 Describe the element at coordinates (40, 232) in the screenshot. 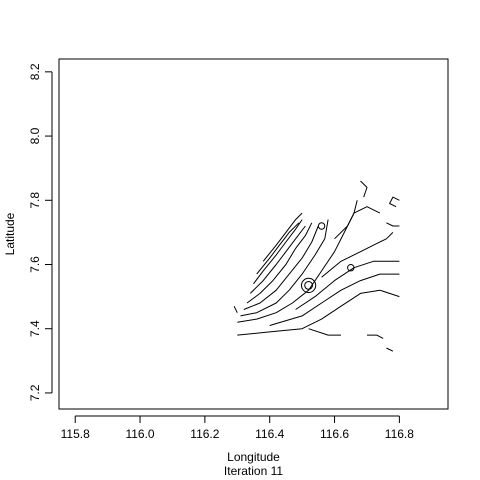

I see `y-axis: 7.2 7.4 7.6 7.8 8.0 8.2` at that location.